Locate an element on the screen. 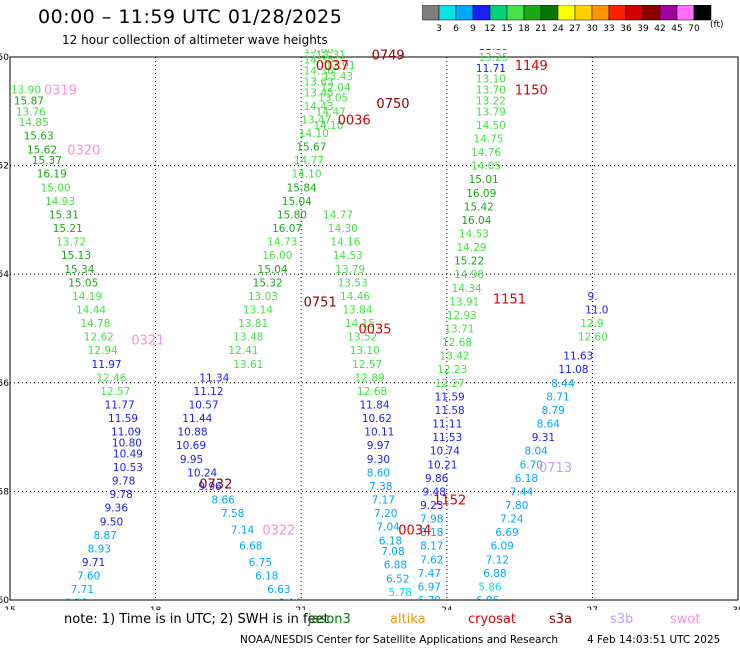 Image resolution: width=740 pixels, height=650 pixels. wave-height-point: 6.97 is located at coordinates (429, 587).